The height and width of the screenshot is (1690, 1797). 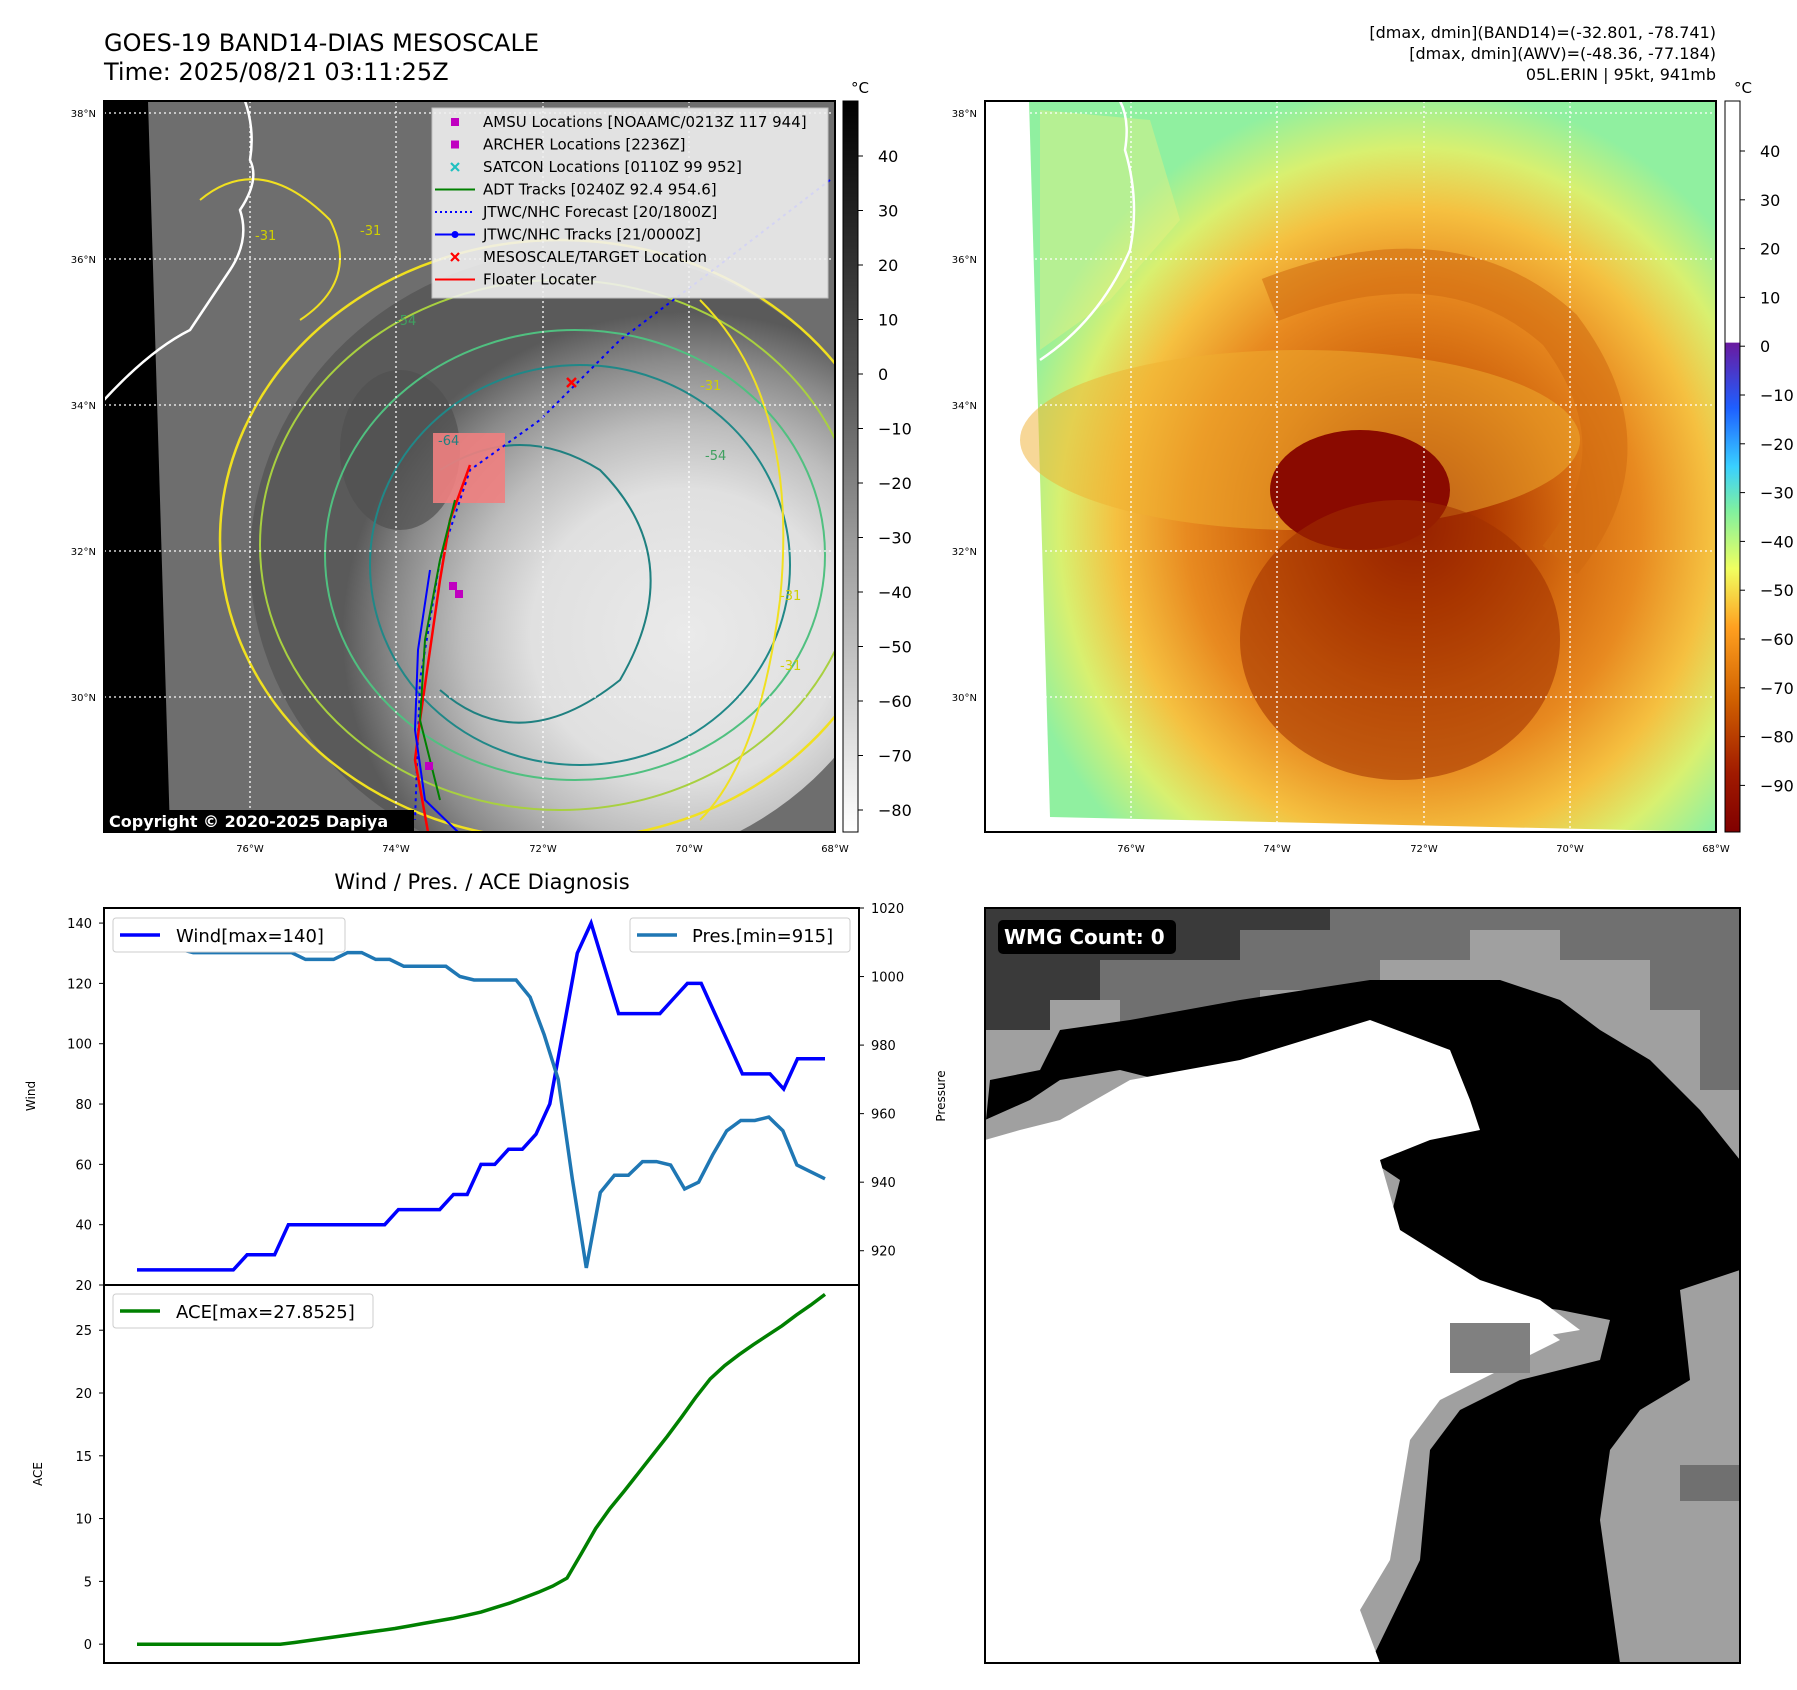 I want to click on y-axis-label: ACE, so click(x=38, y=1474).